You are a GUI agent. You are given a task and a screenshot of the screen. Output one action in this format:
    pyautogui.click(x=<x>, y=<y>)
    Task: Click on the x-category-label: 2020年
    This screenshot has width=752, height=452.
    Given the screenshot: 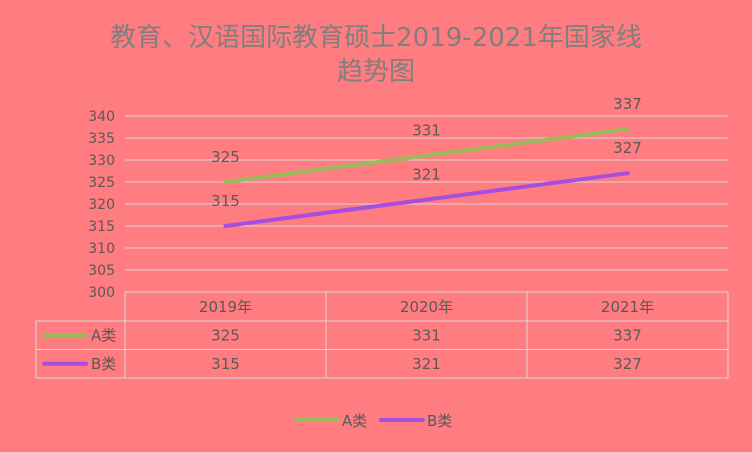 What is the action you would take?
    pyautogui.click(x=426, y=307)
    